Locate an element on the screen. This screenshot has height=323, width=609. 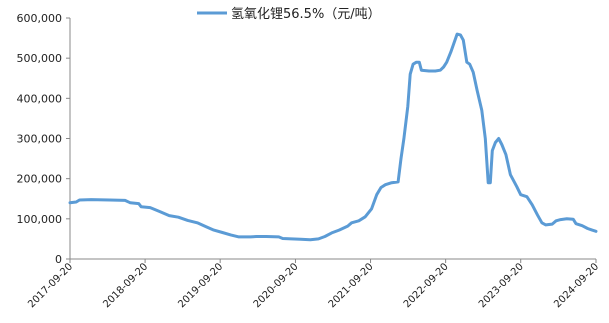
y-tick-label: 0 is located at coordinates (58, 259).